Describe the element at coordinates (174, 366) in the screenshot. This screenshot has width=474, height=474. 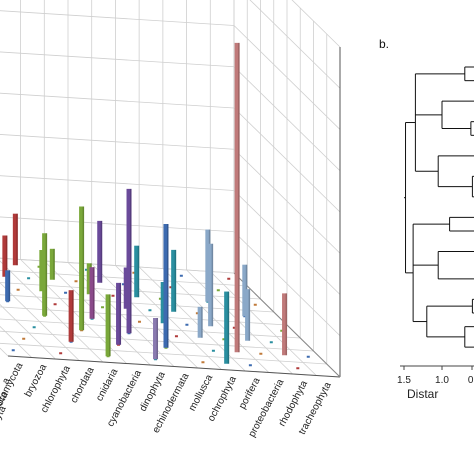
I see `floor-front-edge` at that location.